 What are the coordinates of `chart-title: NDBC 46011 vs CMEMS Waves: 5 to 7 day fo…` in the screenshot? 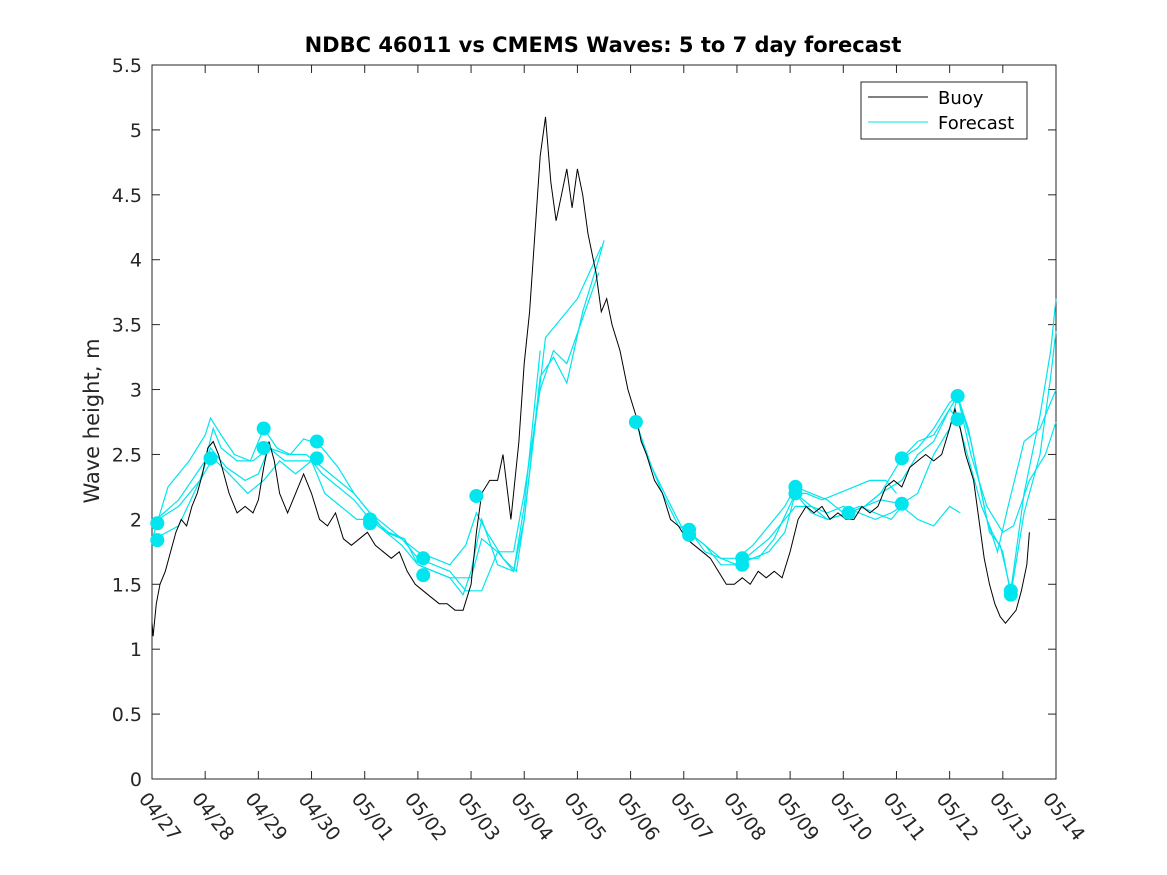 It's located at (603, 45).